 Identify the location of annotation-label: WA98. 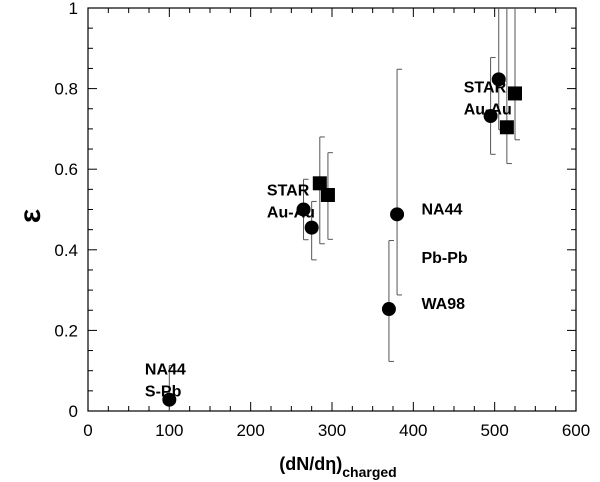
(443, 304).